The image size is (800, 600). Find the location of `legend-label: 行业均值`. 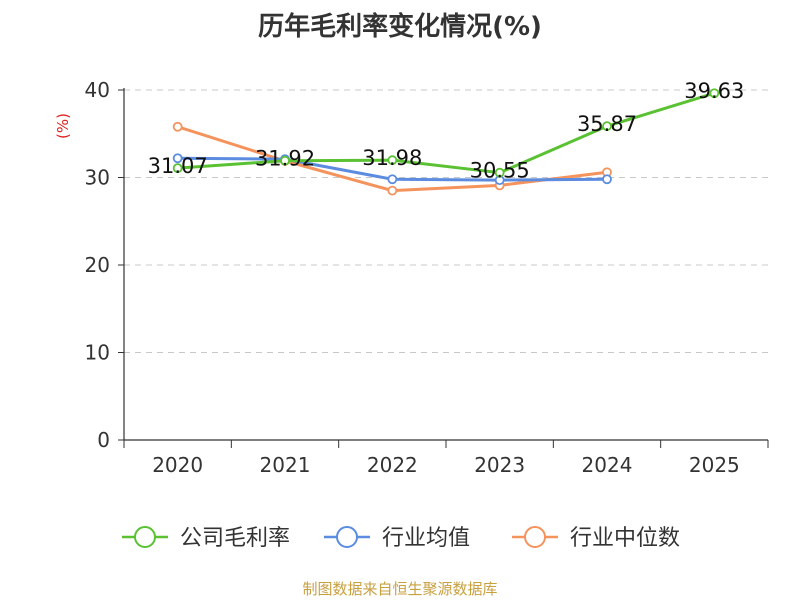

legend-label: 行业均值 is located at coordinates (426, 538).